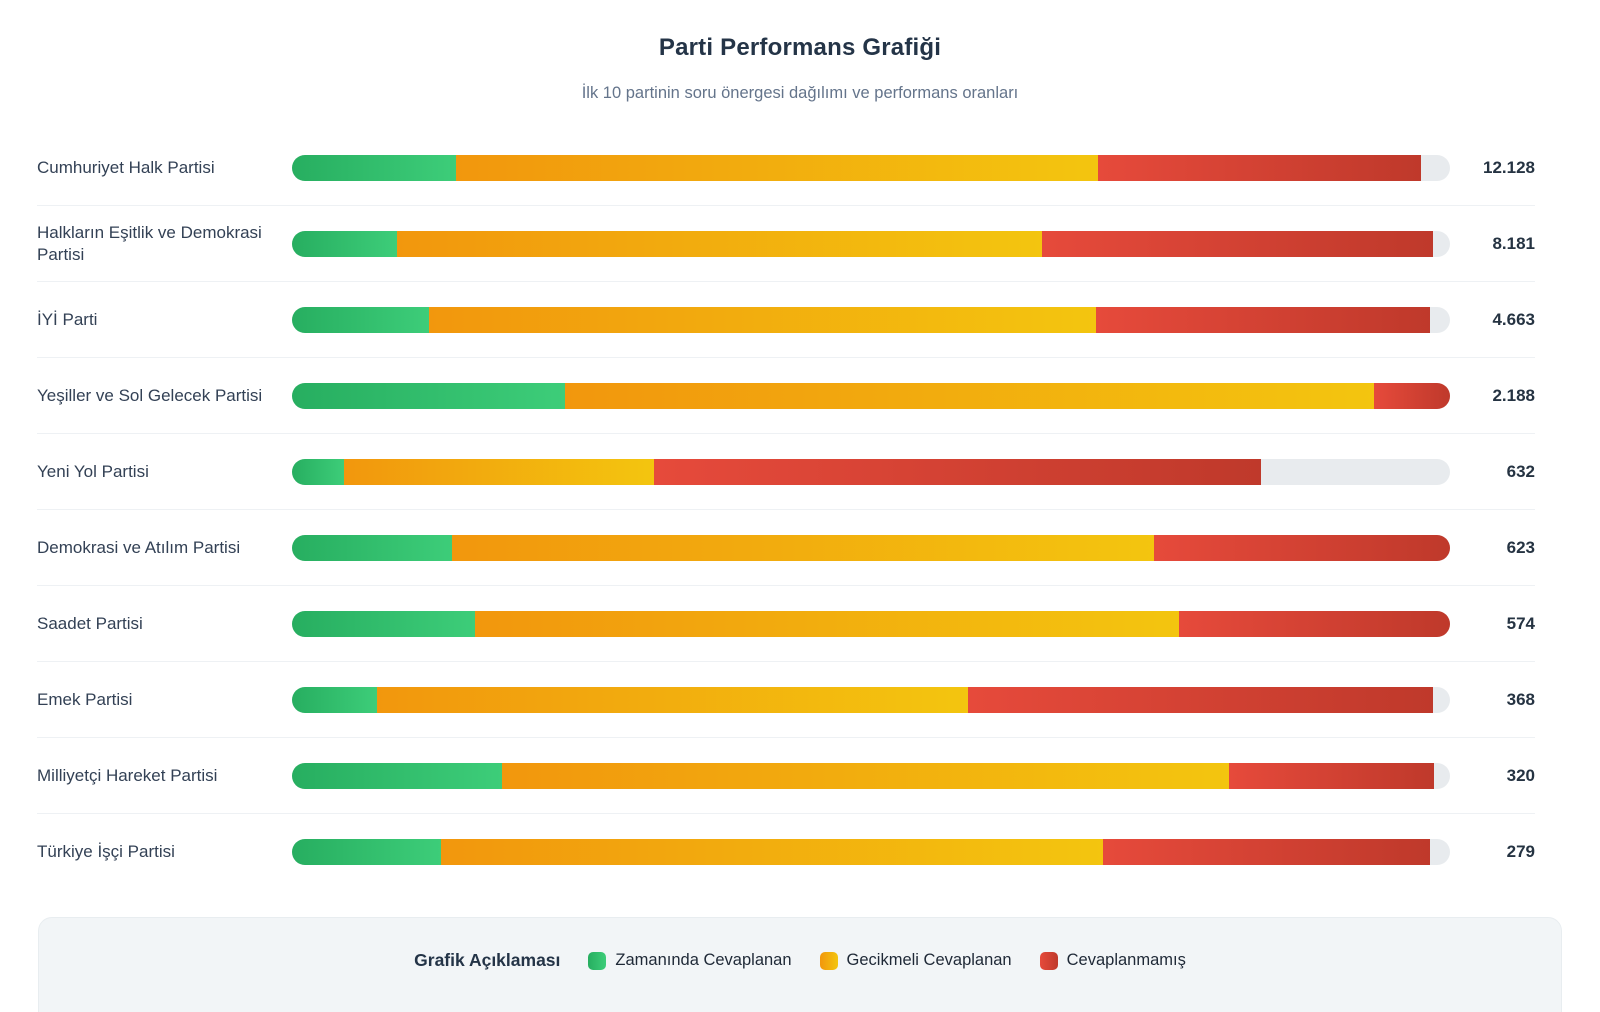 The height and width of the screenshot is (1012, 1600). Describe the element at coordinates (1126, 960) in the screenshot. I see `legend-label: Cevaplanmamış` at that location.